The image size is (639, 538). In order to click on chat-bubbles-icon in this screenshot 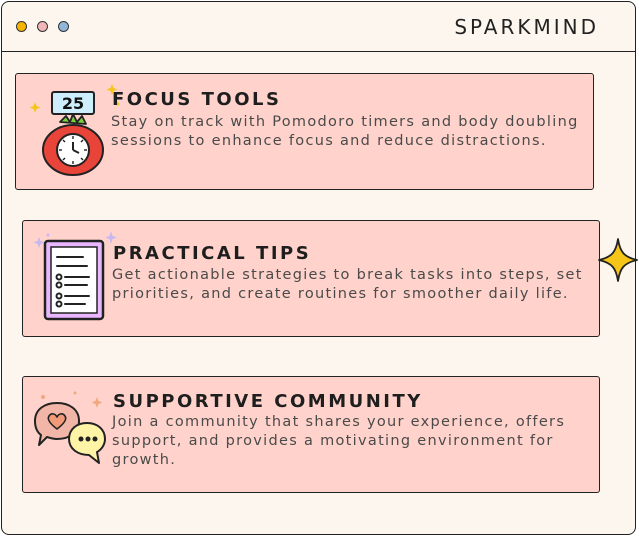, I will do `click(74, 432)`.